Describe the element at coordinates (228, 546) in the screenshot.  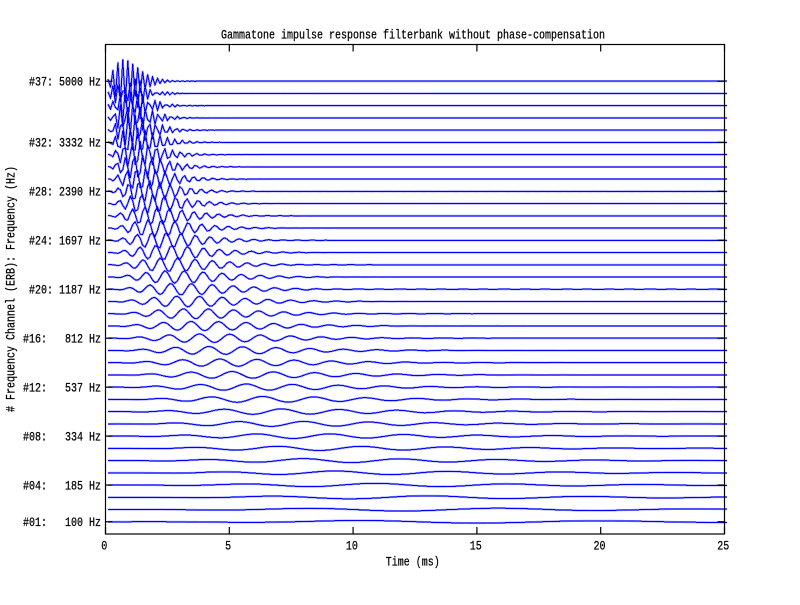
I see `svg-text: 5` at that location.